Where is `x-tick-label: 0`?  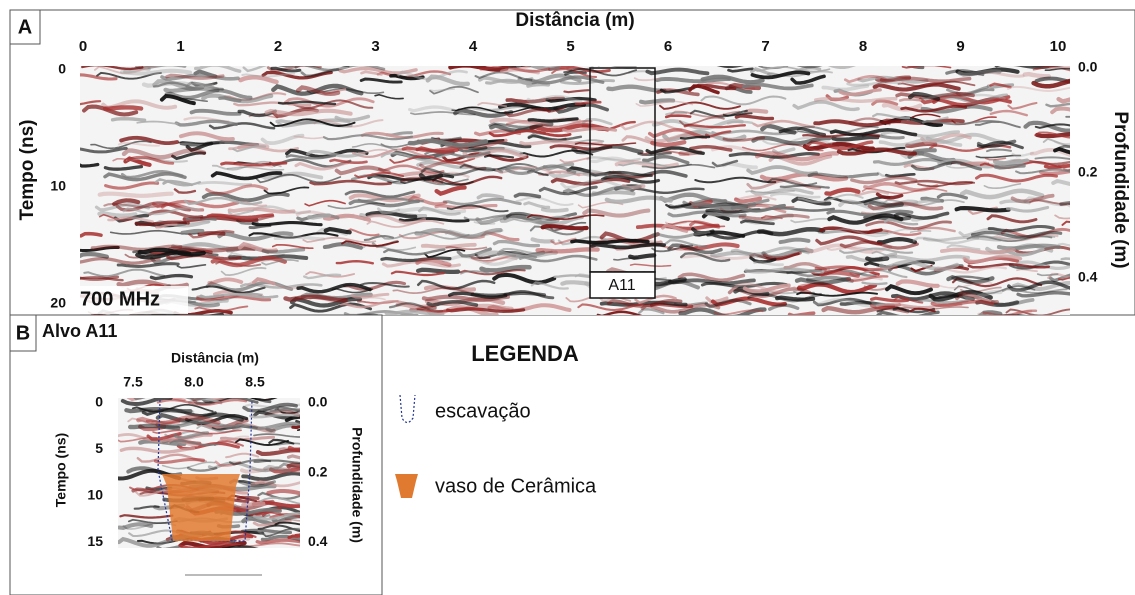
x-tick-label: 0 is located at coordinates (83, 46).